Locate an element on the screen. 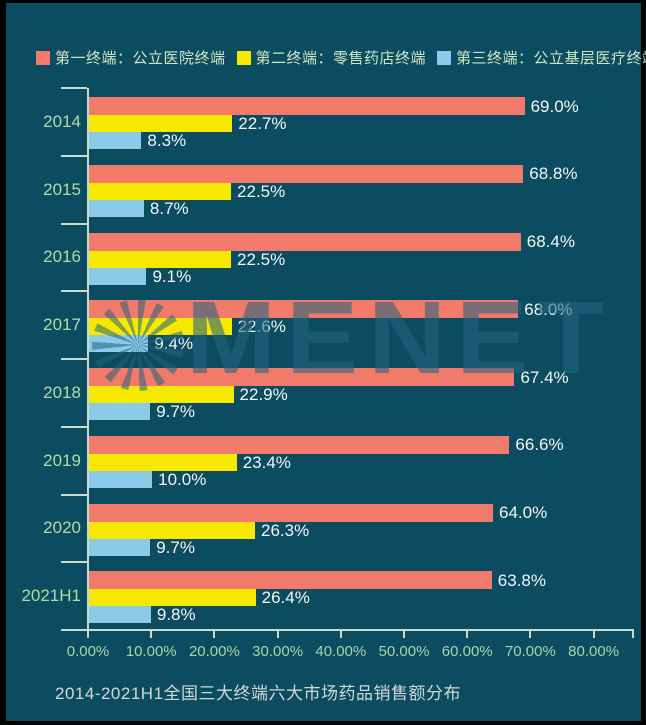 The image size is (646, 725). year-label-2014: 2014 is located at coordinates (62, 121).